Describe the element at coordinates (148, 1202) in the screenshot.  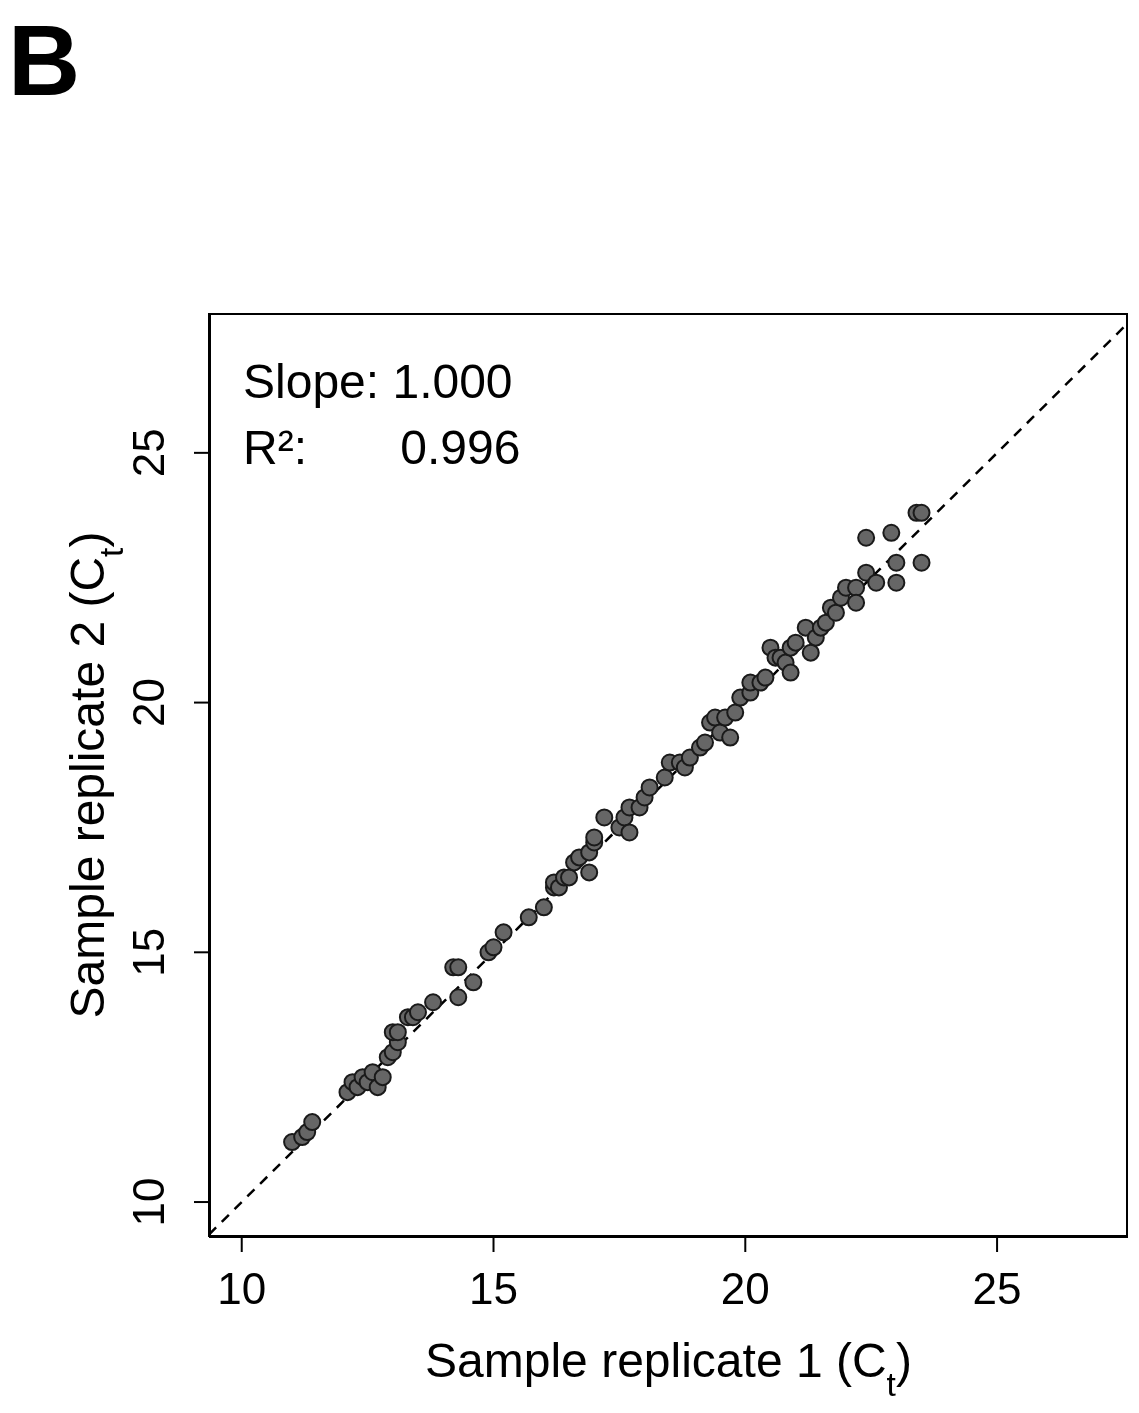
I see `y-tick-label: 10` at that location.